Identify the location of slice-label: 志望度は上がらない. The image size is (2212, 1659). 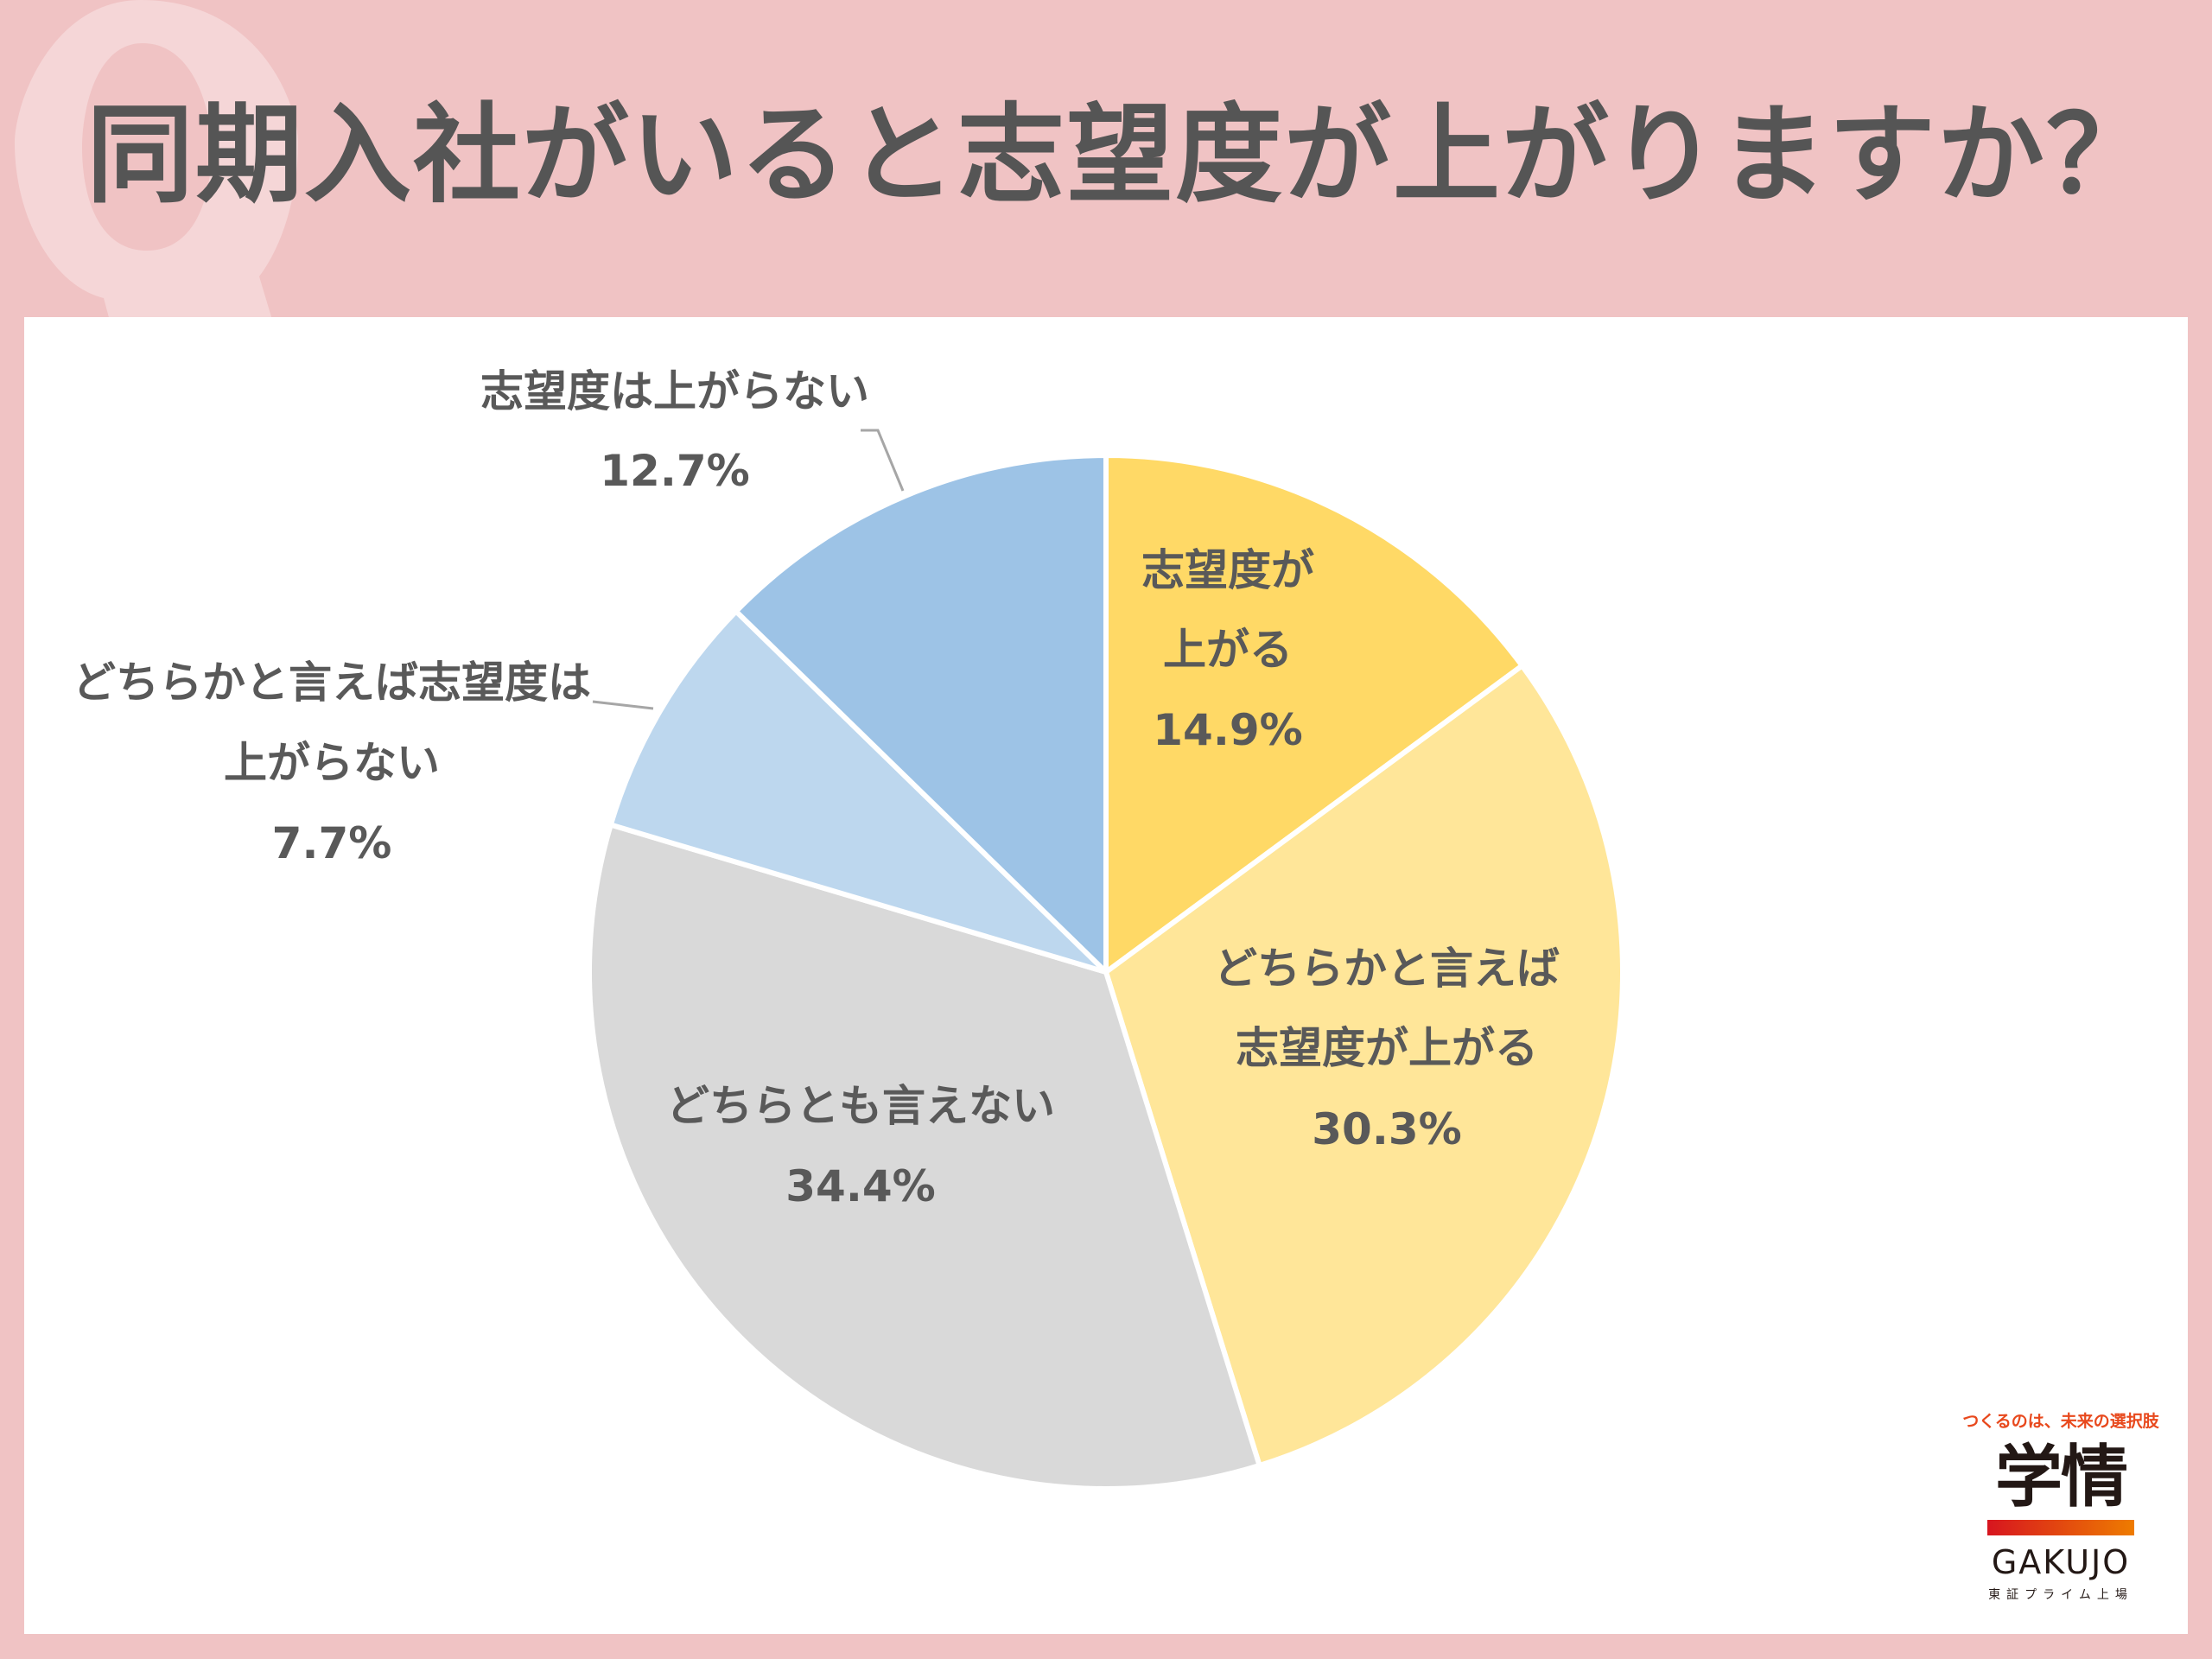
(674, 391).